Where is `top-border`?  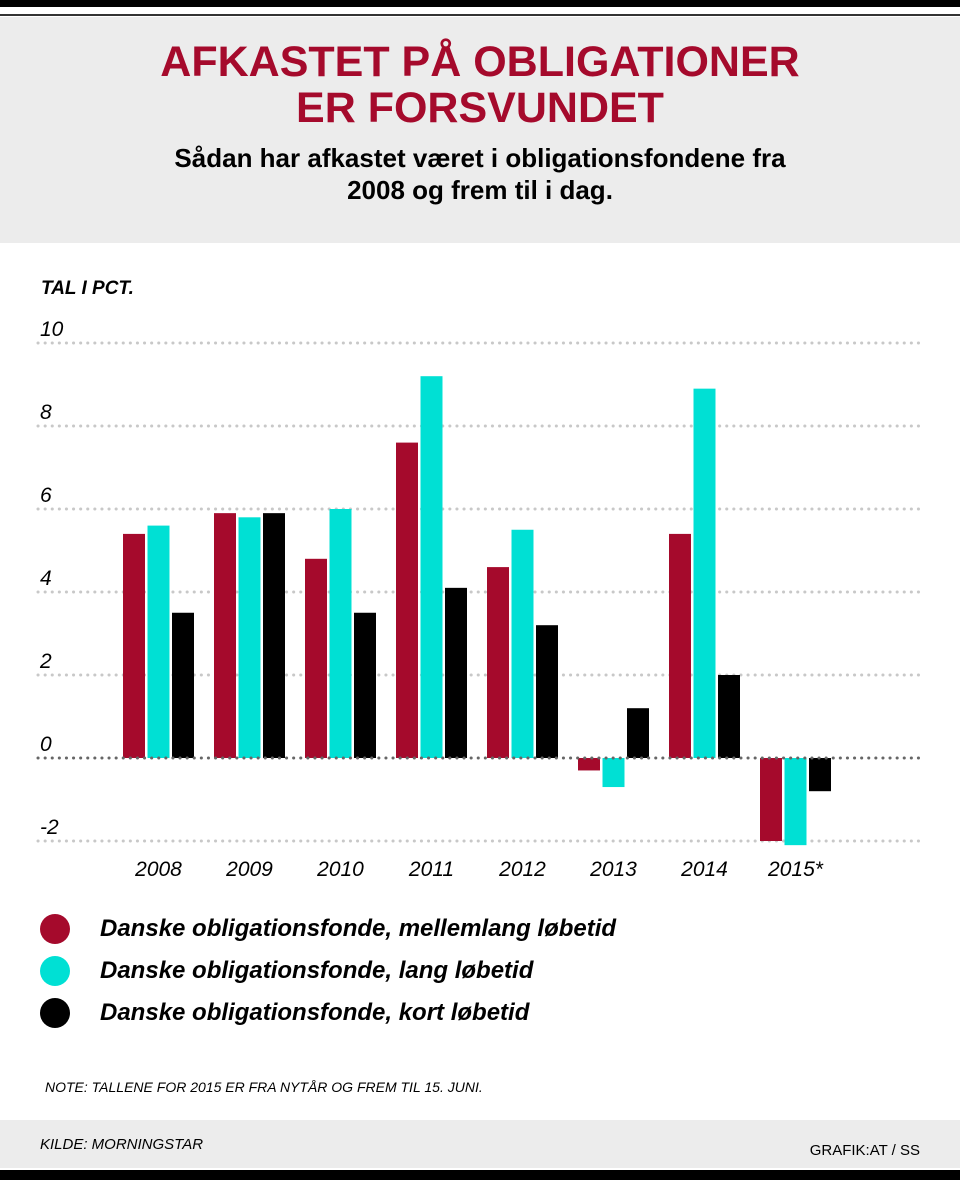
top-border is located at coordinates (480, 3).